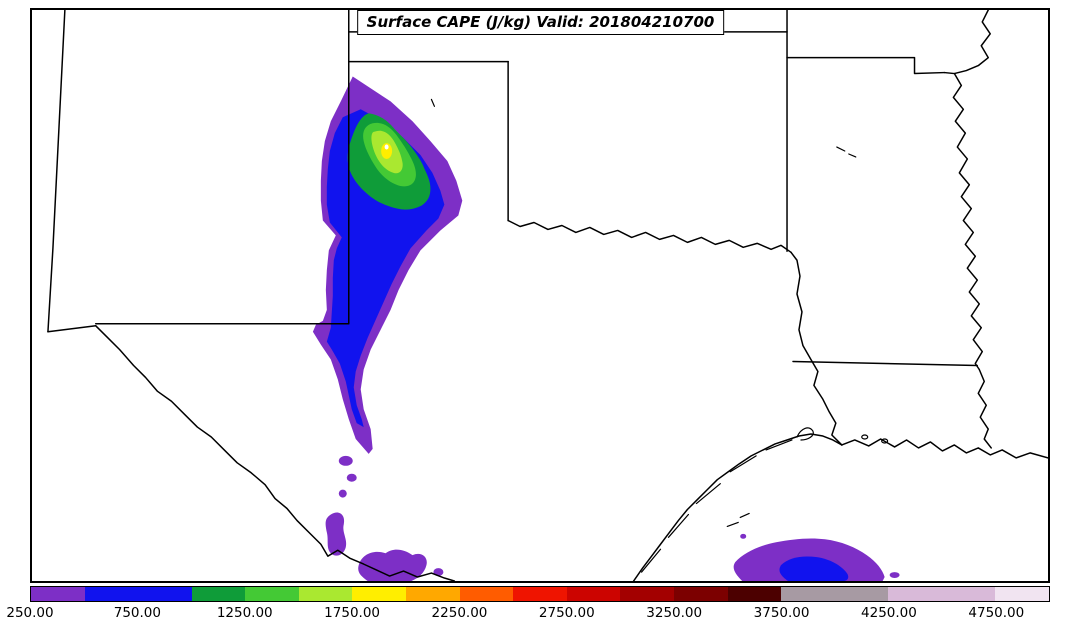 The height and width of the screenshot is (633, 1081). I want to click on barrier-islands, so click(717, 506).